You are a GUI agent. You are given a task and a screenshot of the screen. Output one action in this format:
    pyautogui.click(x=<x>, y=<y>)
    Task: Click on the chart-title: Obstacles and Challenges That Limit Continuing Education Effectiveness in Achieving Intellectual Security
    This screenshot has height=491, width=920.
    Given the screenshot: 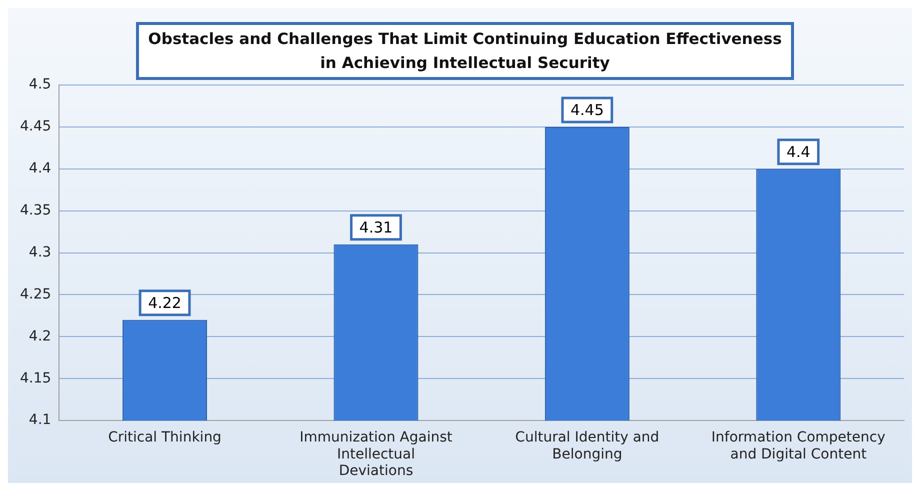 What is the action you would take?
    pyautogui.click(x=465, y=51)
    